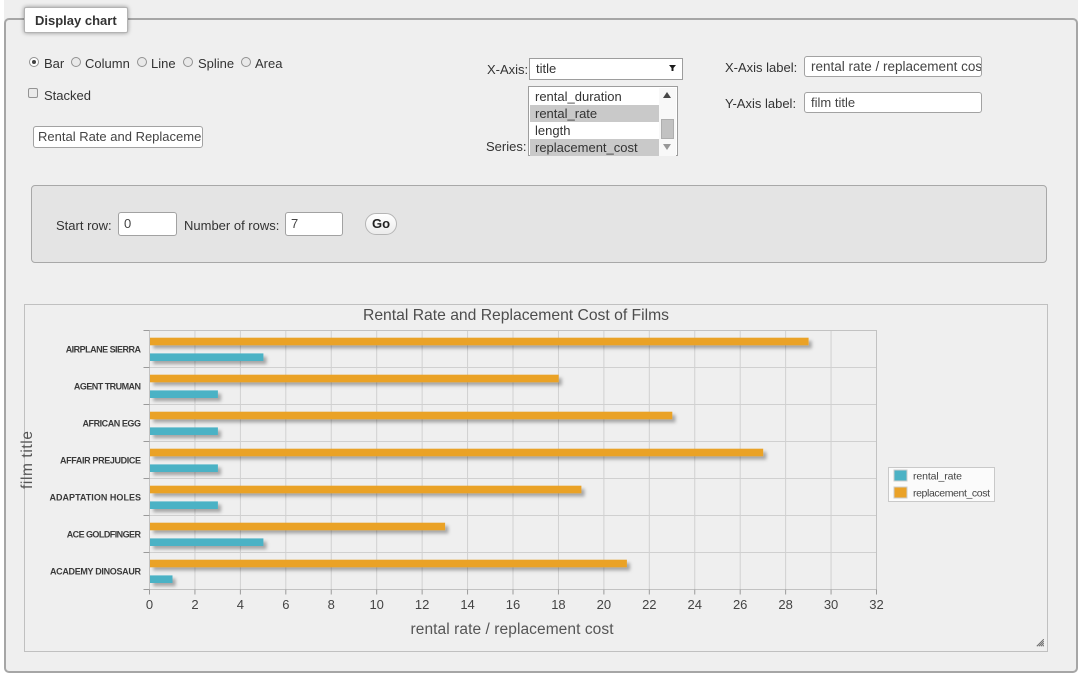 This screenshot has width=1081, height=681. Describe the element at coordinates (104, 350) in the screenshot. I see `svg-text: AIRPLANE SIERRA` at that location.